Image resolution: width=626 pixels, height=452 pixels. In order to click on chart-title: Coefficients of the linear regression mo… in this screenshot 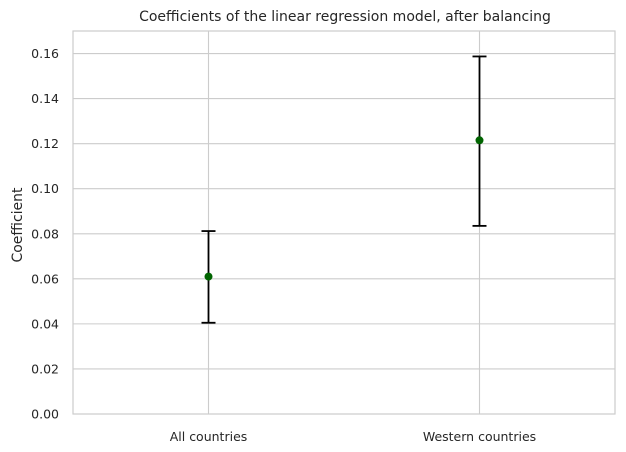, I will do `click(345, 17)`.